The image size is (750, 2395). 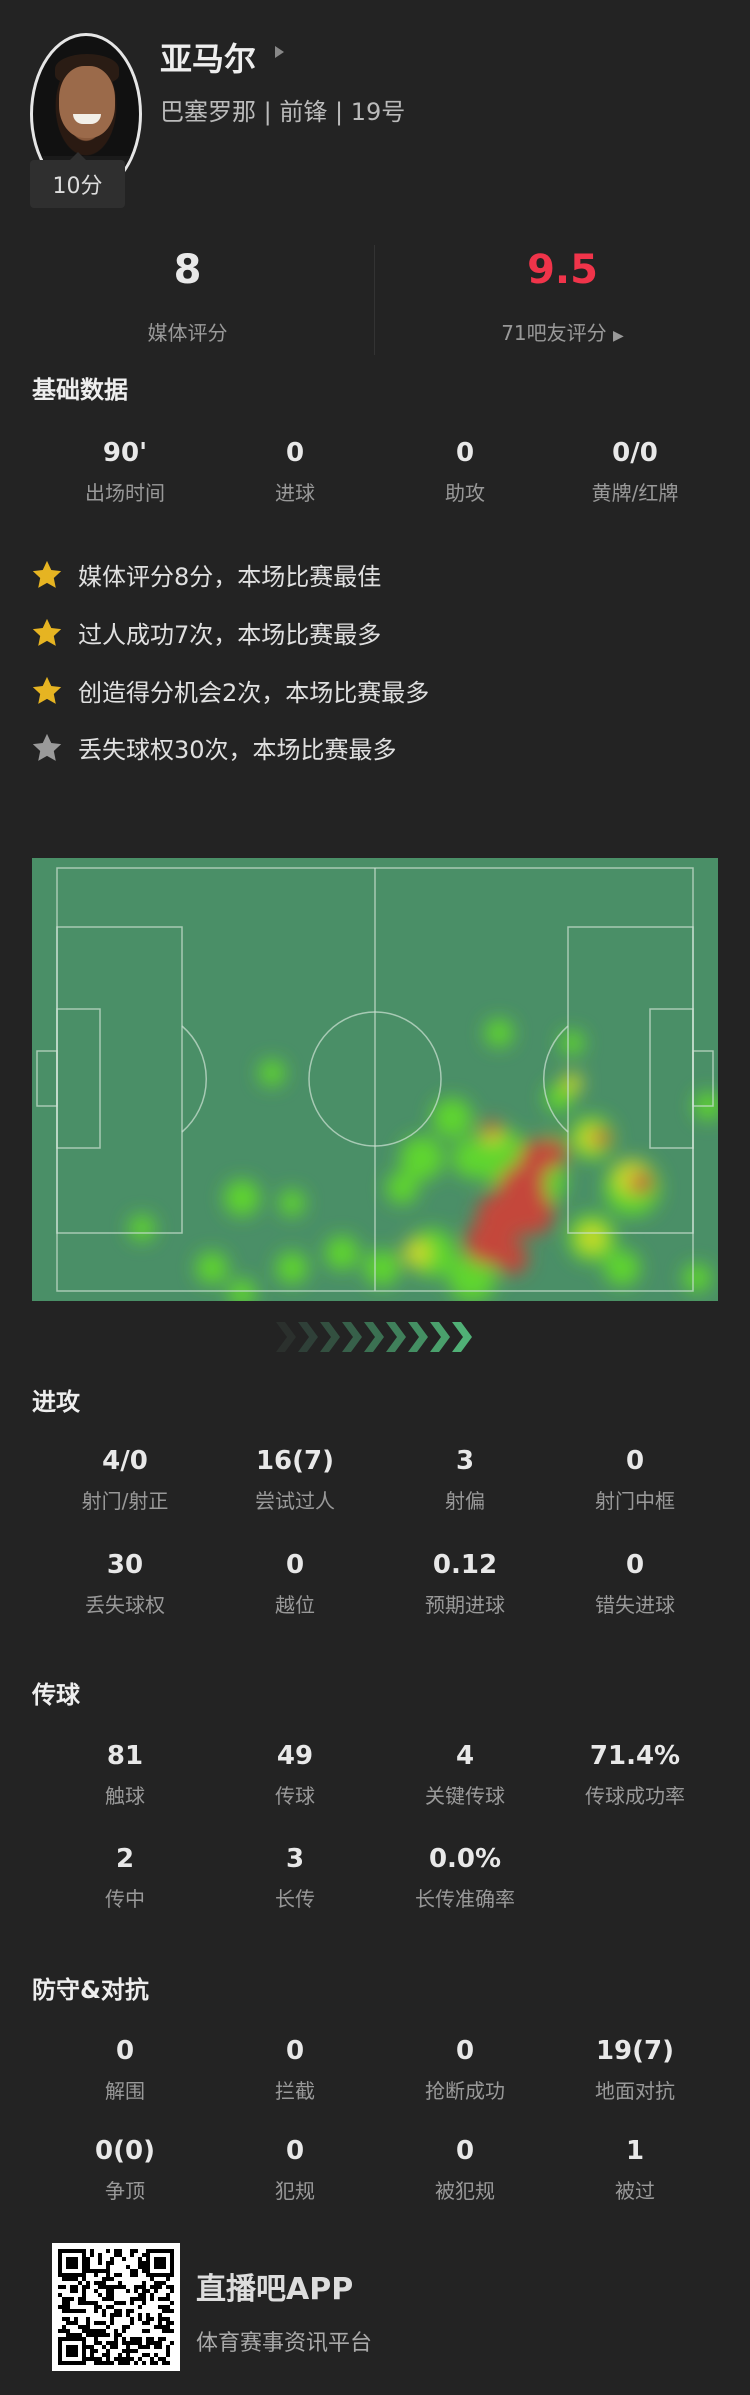 I want to click on number: 19号, so click(x=378, y=112).